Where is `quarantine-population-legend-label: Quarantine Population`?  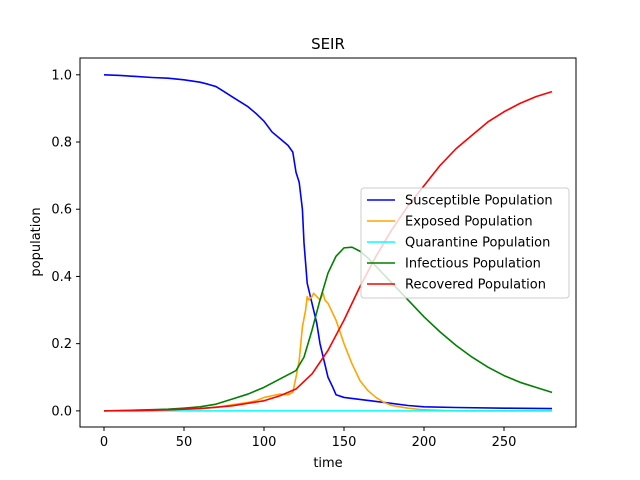 quarantine-population-legend-label: Quarantine Population is located at coordinates (477, 243).